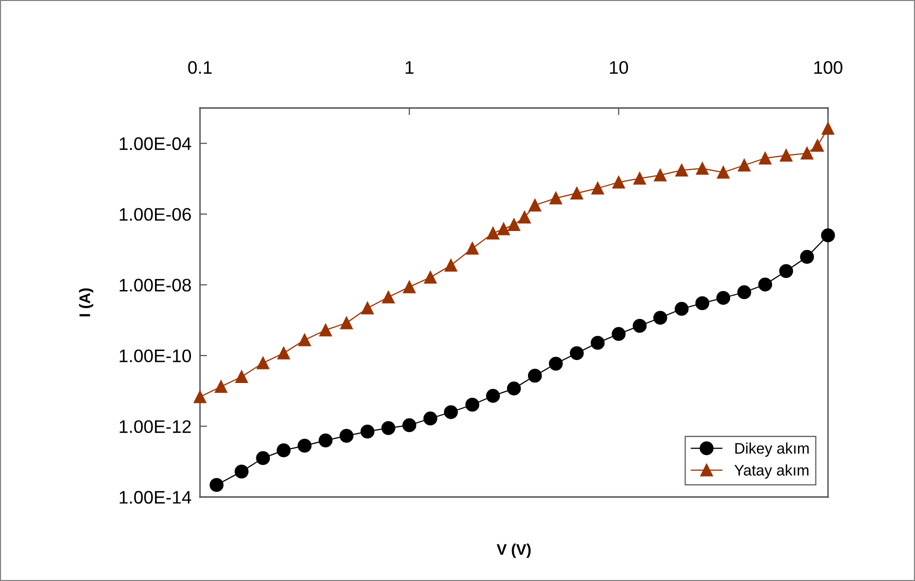  I want to click on x-tick-label: 10, so click(619, 67).